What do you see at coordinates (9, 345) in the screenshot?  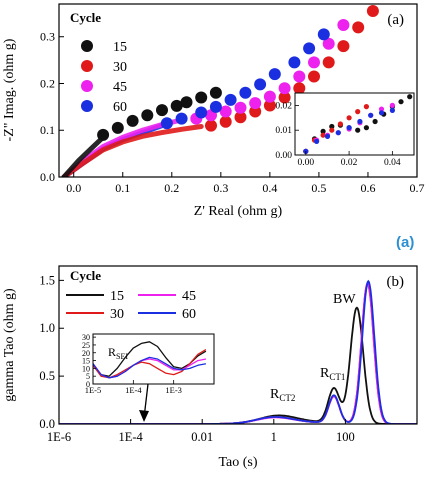 I see `drt-y-axis-title: gamma Tao (ohm g)` at bounding box center [9, 345].